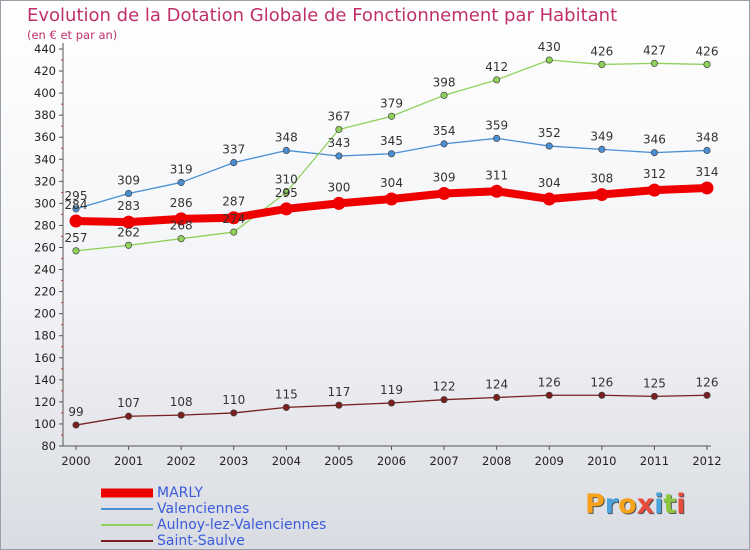 This screenshot has height=550, width=750. What do you see at coordinates (127, 541) in the screenshot?
I see `legend-swatch` at bounding box center [127, 541].